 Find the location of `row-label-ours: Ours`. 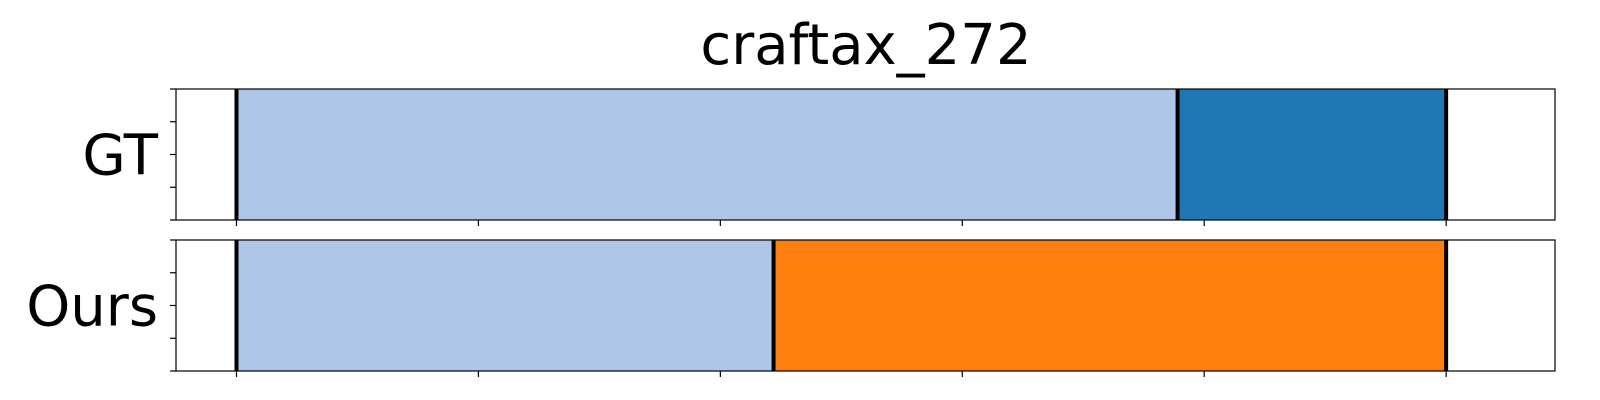

row-label-ours: Ours is located at coordinates (92, 307).